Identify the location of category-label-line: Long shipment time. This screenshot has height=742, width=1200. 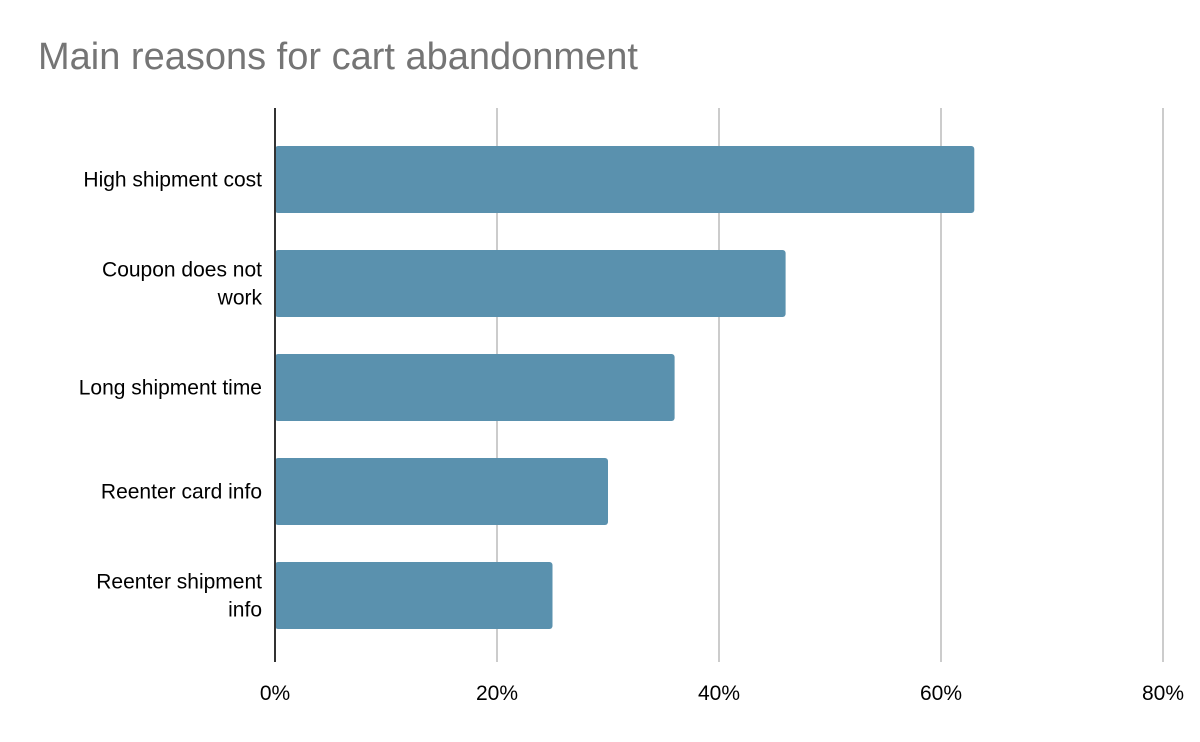
(170, 388).